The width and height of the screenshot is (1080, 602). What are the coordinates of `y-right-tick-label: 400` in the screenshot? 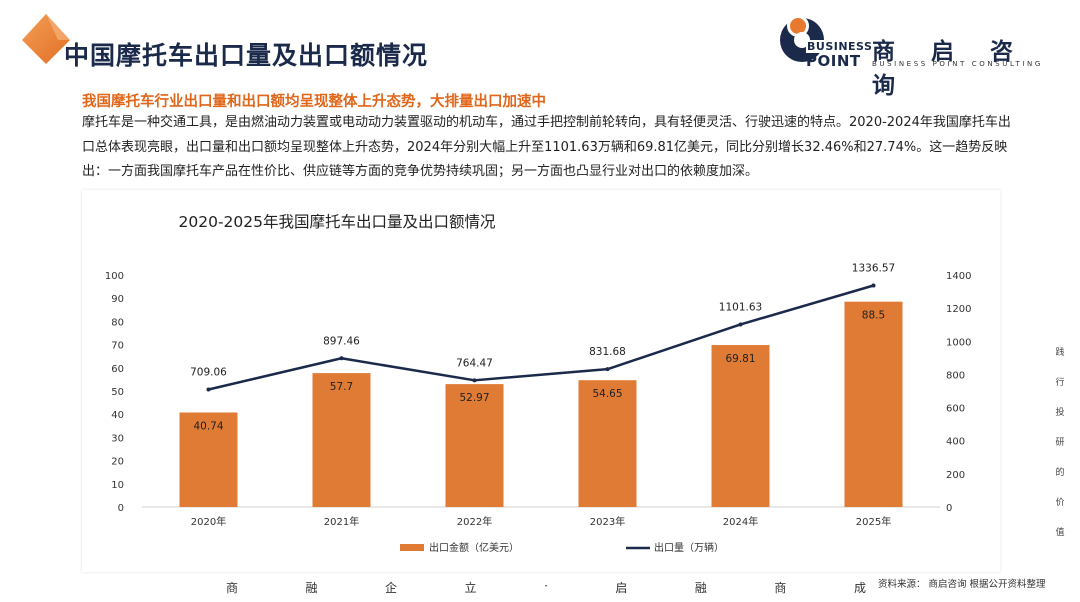 It's located at (955, 442).